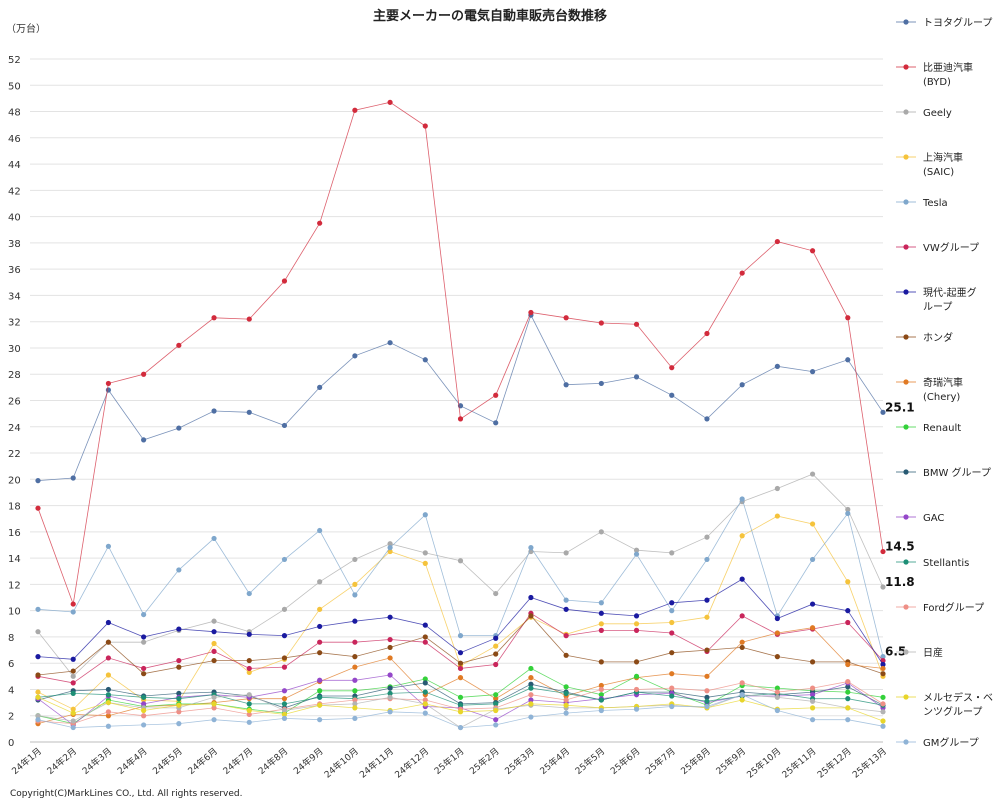 This screenshot has height=800, width=1000. What do you see at coordinates (11, 664) in the screenshot?
I see `y-tick-label: 6` at bounding box center [11, 664].